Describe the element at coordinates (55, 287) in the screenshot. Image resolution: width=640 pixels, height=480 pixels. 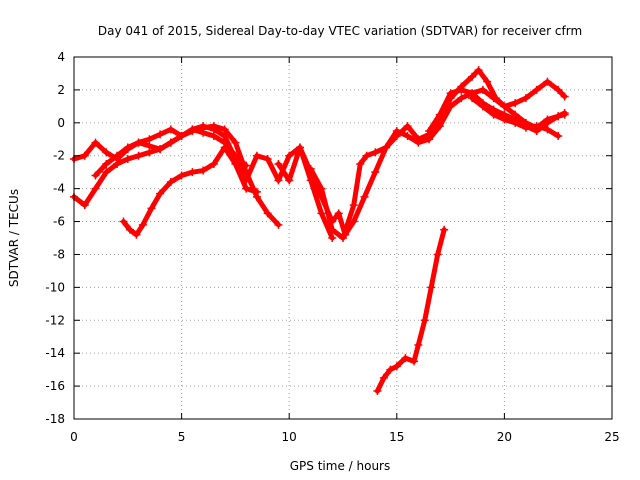
I see `y-tick-label: -10` at that location.